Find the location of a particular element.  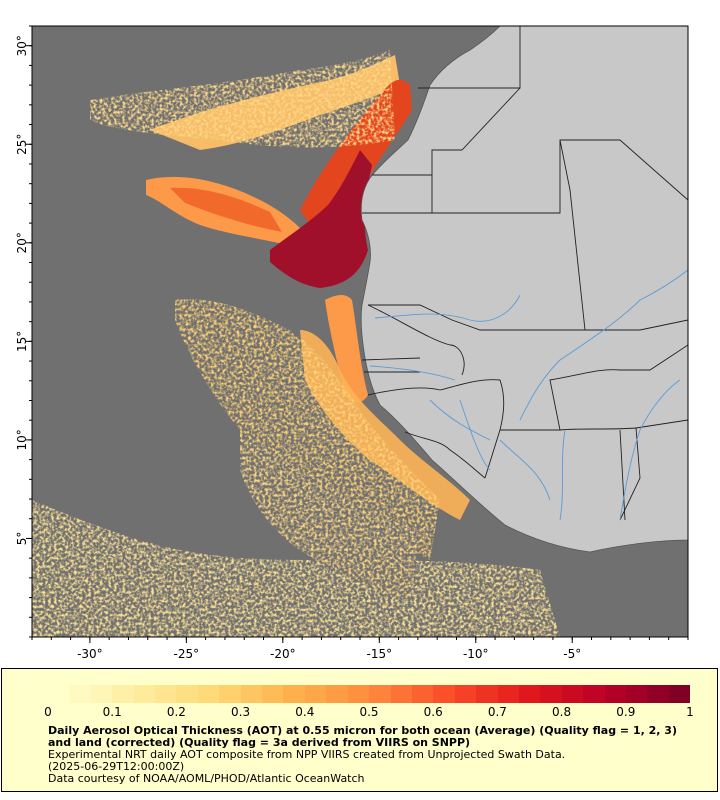

river-bandama is located at coordinates (562, 475).